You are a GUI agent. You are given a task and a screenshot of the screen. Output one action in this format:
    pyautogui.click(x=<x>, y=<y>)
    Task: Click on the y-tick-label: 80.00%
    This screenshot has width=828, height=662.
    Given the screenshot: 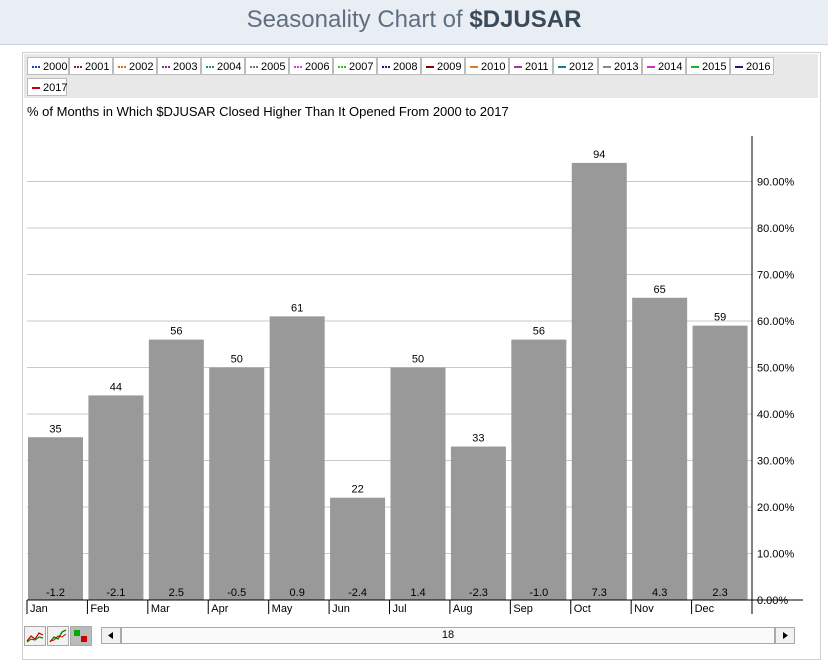 What is the action you would take?
    pyautogui.click(x=776, y=229)
    